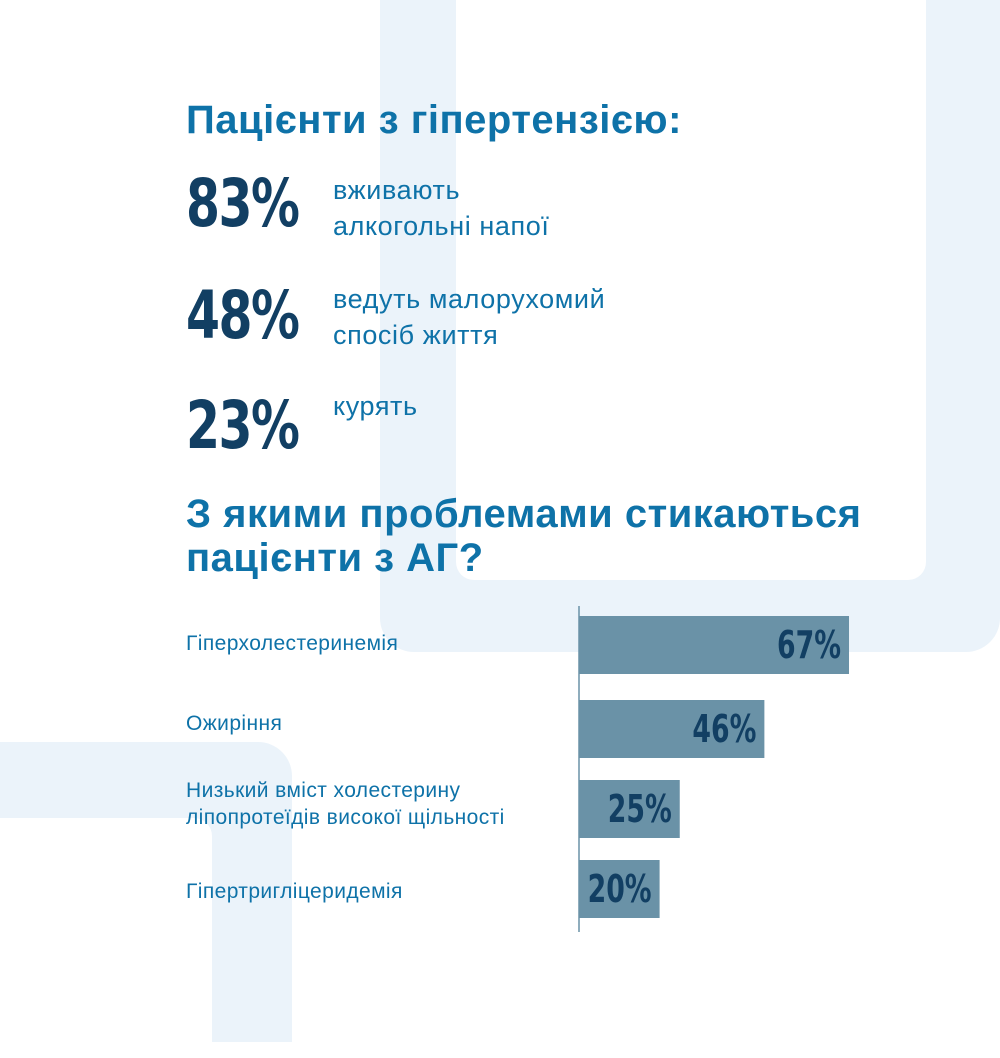 The height and width of the screenshot is (1058, 1000). Describe the element at coordinates (469, 299) in the screenshot. I see `stat-label-sedentary-line1: ведуть малорухомий` at that location.